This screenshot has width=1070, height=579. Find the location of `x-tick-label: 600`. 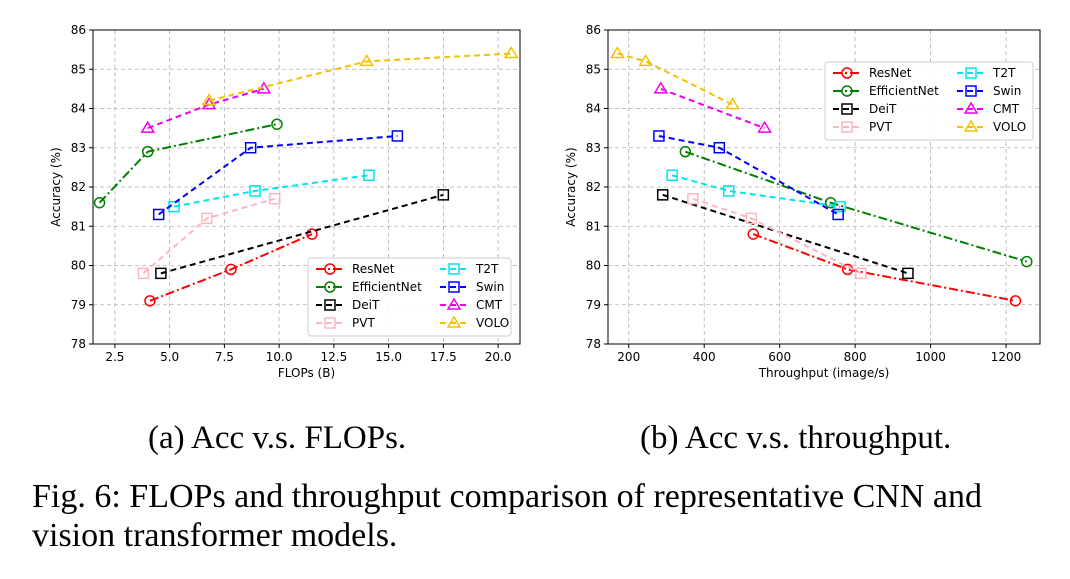

x-tick-label: 600 is located at coordinates (779, 357).